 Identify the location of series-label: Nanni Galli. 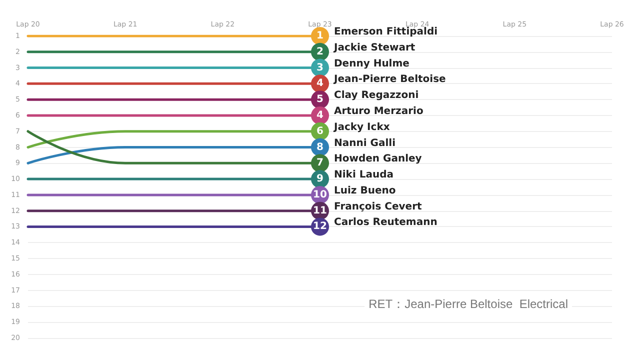
(365, 143).